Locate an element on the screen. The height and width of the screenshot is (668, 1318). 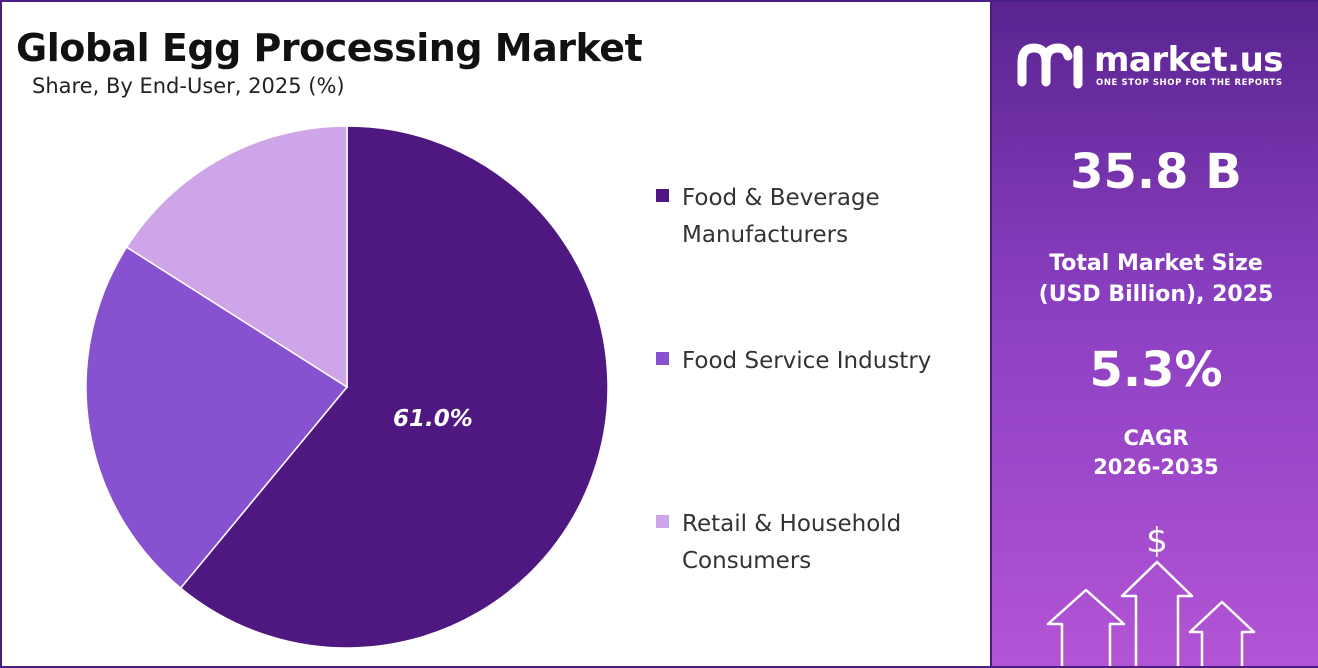
market-size-label: Total Market Size (USD Billion), 2025 is located at coordinates (1155, 279).